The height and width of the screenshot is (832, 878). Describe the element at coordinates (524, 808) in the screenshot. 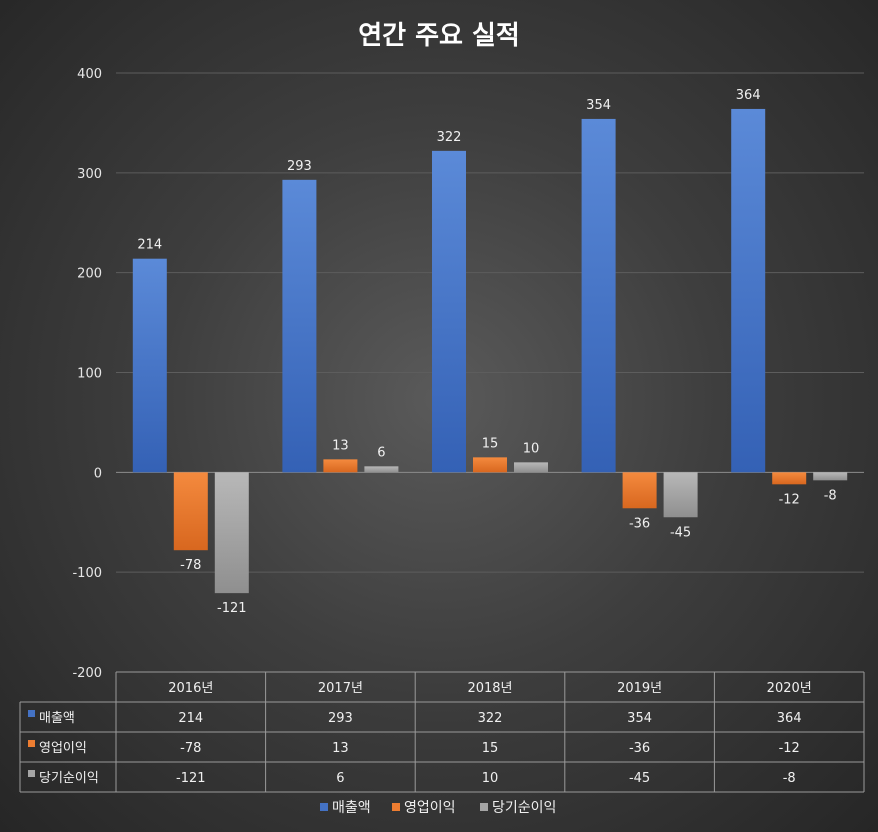

I see `legend-label: 당기순이익` at that location.